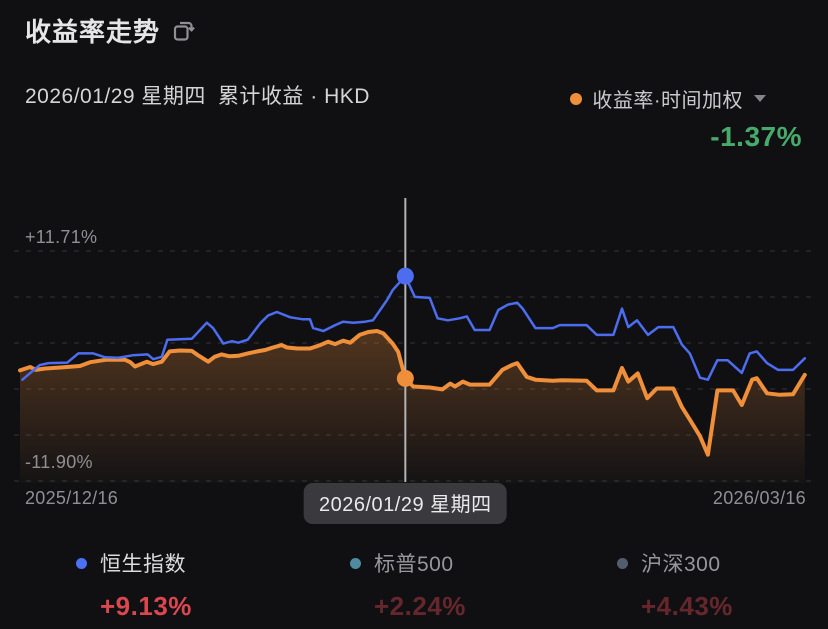  Describe the element at coordinates (61, 237) in the screenshot. I see `y-axis-max-label: +11.71%` at that location.